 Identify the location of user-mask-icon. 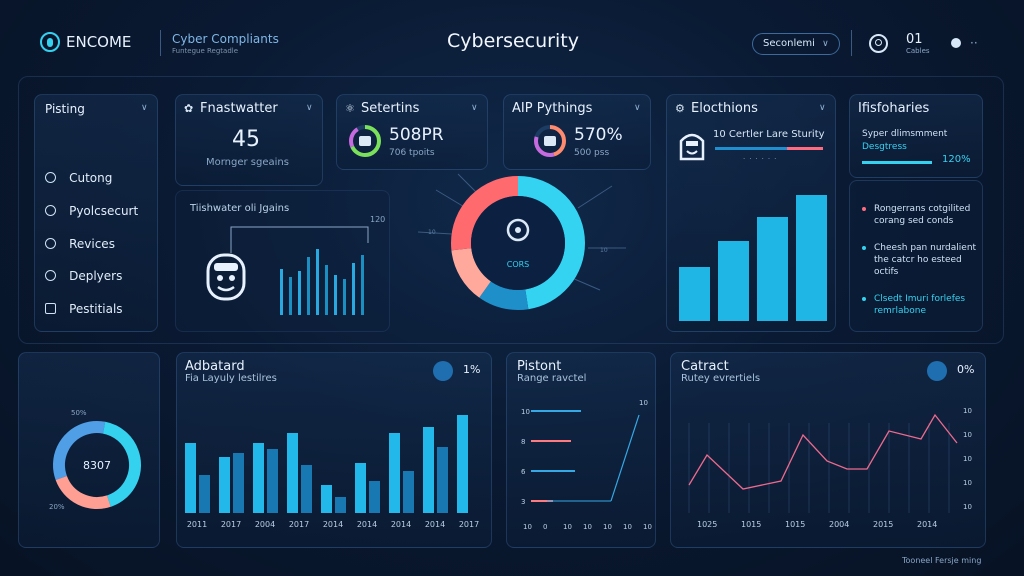
(226, 277).